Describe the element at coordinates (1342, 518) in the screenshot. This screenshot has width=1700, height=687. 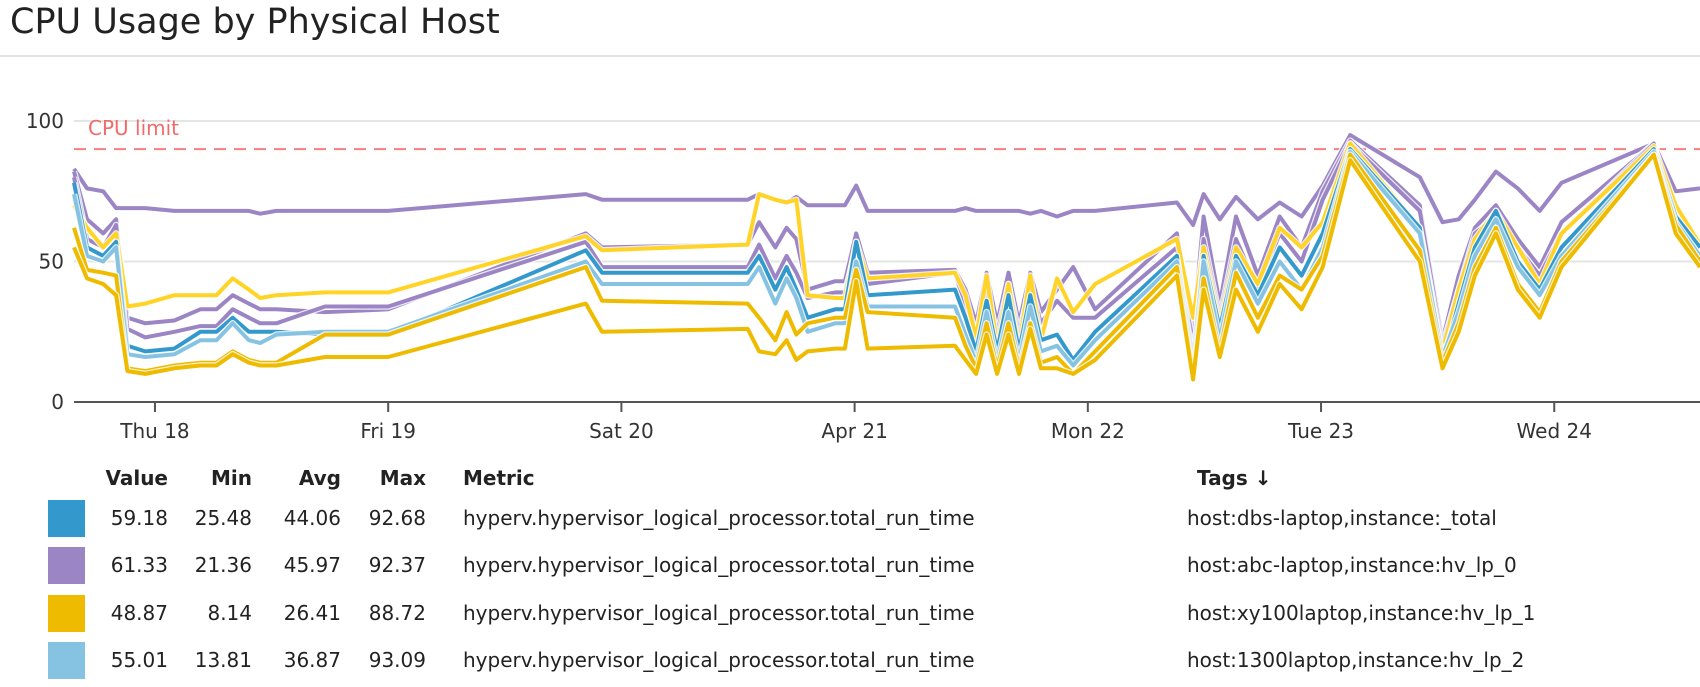
I see `tags-cell: host:dbs-laptop,instance:_total` at that location.